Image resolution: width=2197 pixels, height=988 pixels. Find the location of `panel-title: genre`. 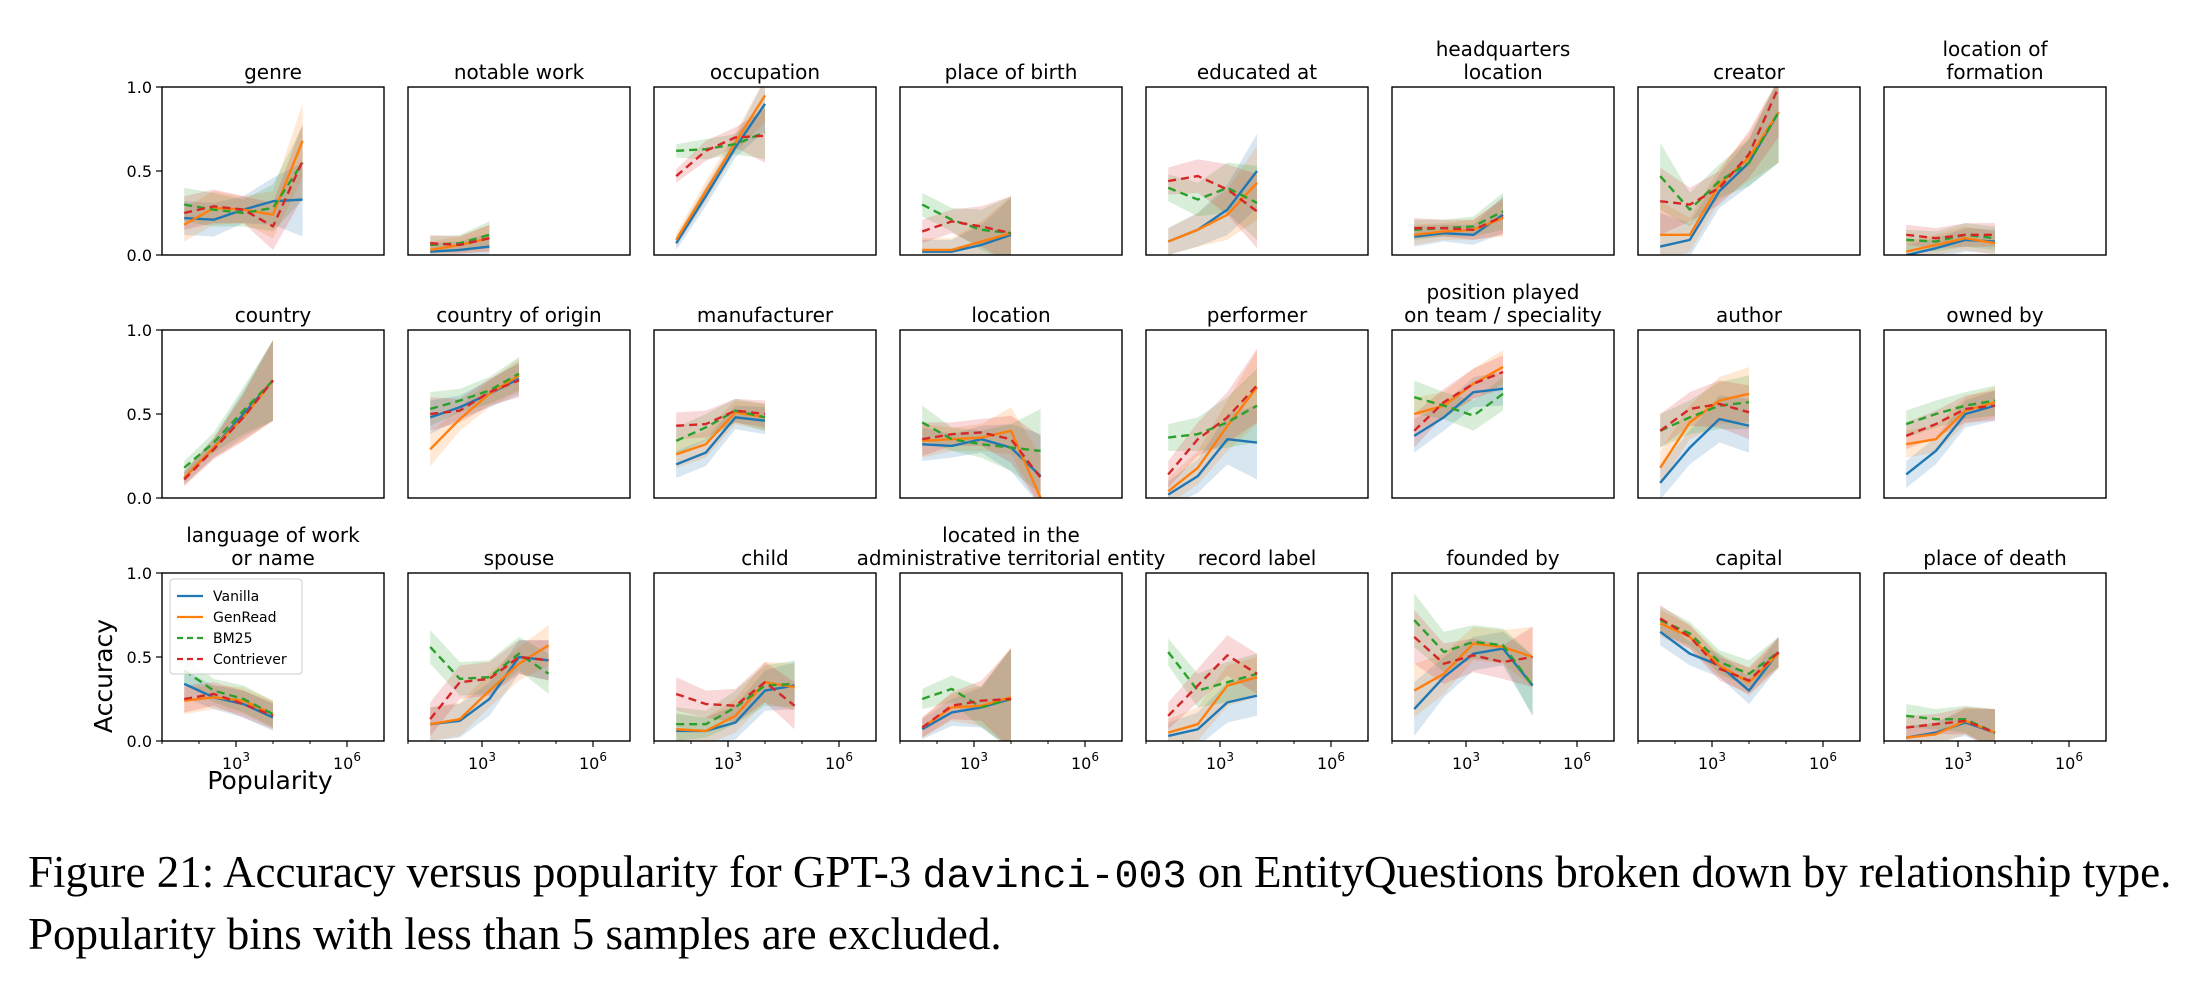

panel-title: genre is located at coordinates (273, 72).